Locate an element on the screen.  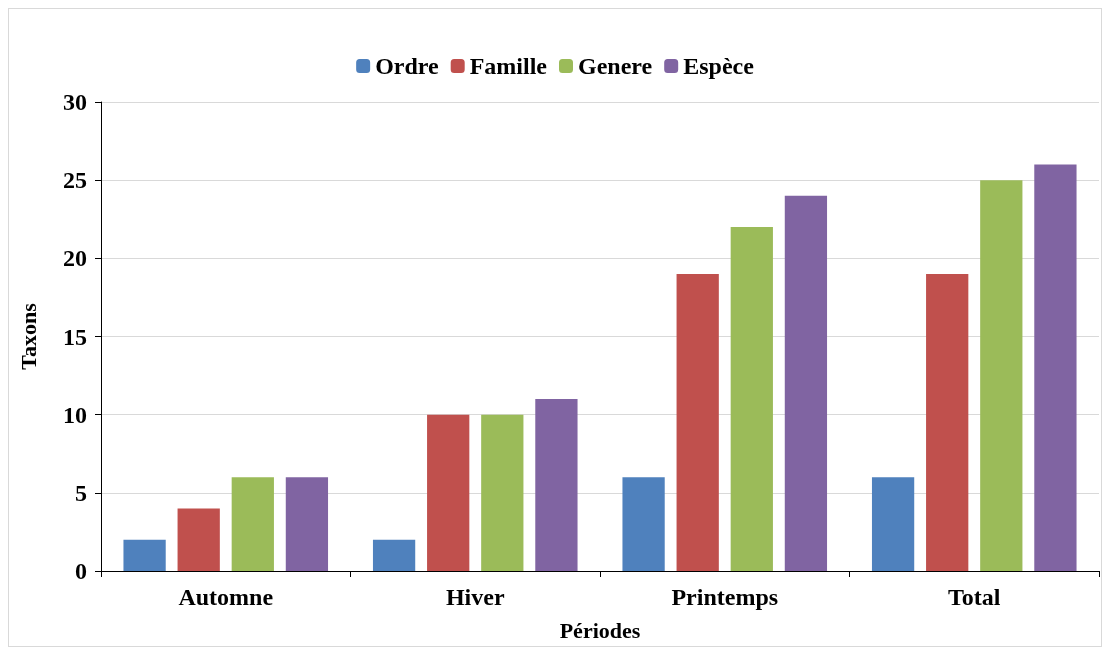
legend-label: Espèce is located at coordinates (719, 66).